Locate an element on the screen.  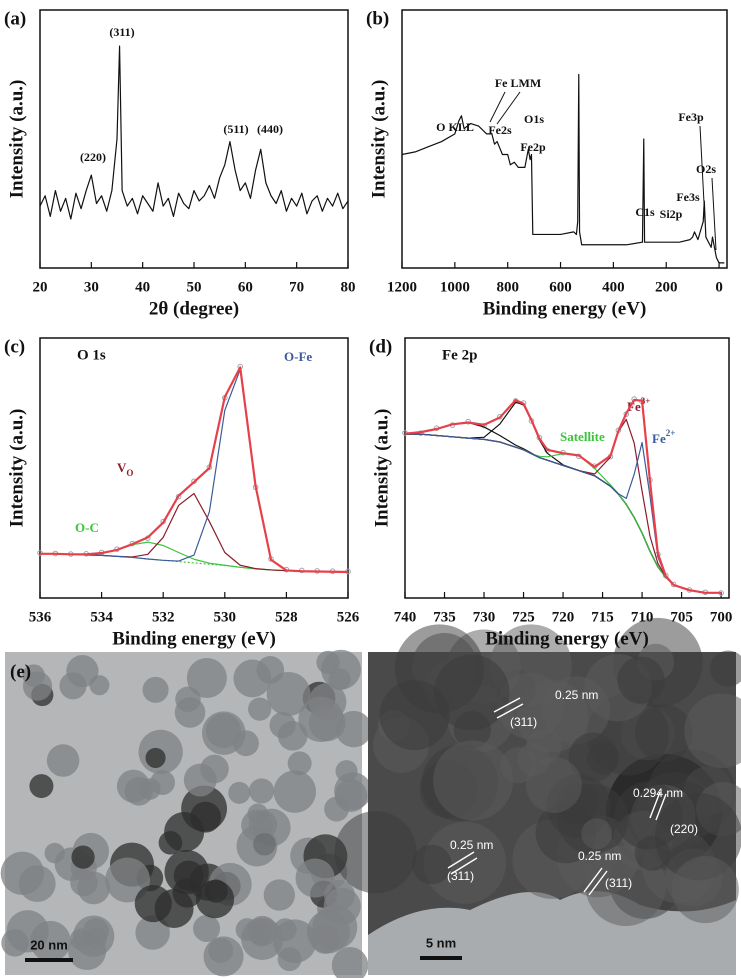
series-label-sup: 3+ is located at coordinates (646, 401).